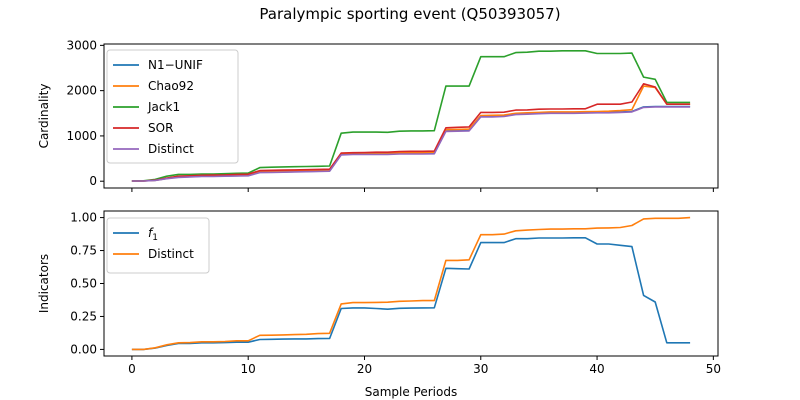 Image resolution: width=800 pixels, height=400 pixels. Describe the element at coordinates (83, 218) in the screenshot. I see `y-tick-label: 1.00` at that location.